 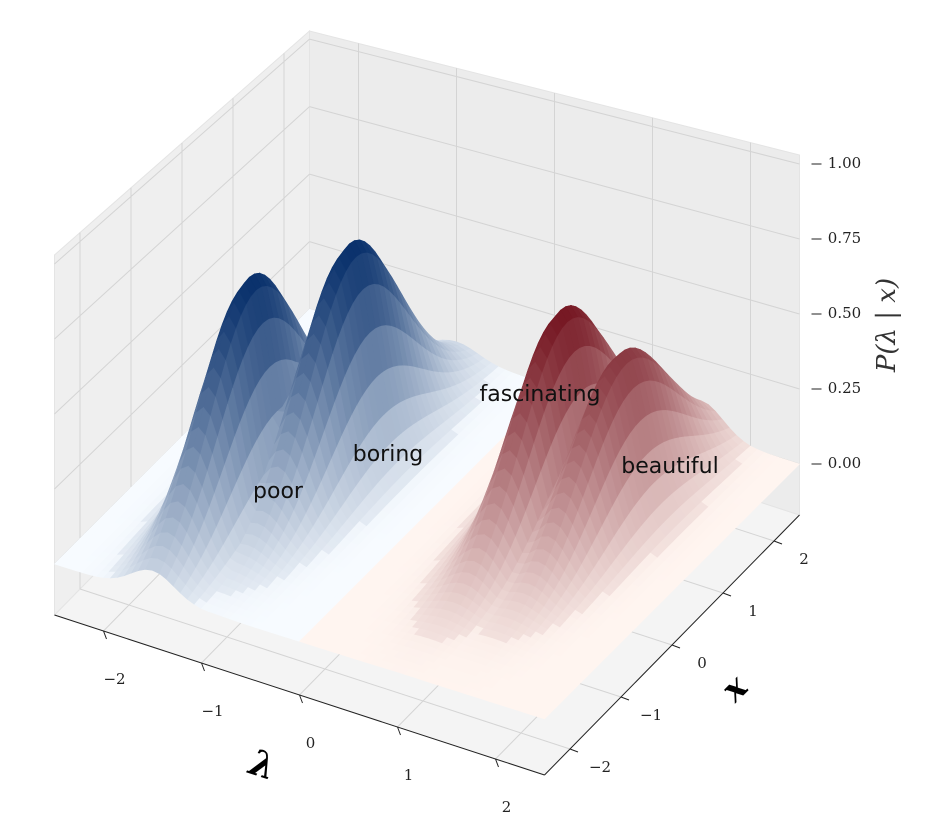 I want to click on z-tick-label: 0.00, so click(x=844, y=463).